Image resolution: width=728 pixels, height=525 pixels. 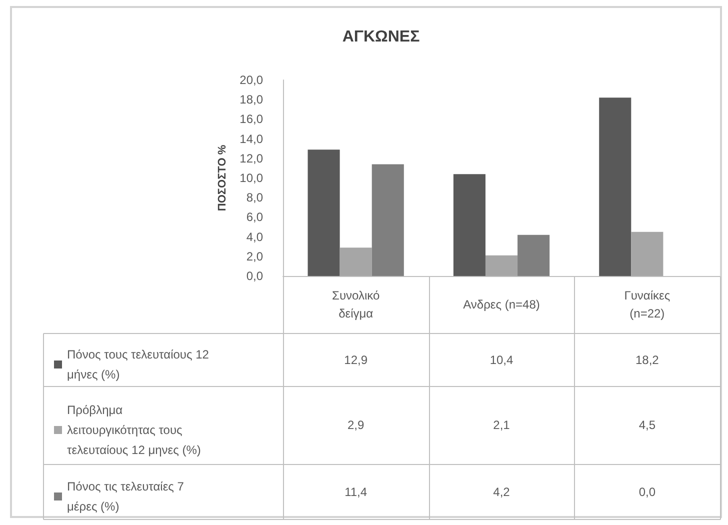 What do you see at coordinates (647, 491) in the screenshot?
I see `data-label: 0,0` at bounding box center [647, 491].